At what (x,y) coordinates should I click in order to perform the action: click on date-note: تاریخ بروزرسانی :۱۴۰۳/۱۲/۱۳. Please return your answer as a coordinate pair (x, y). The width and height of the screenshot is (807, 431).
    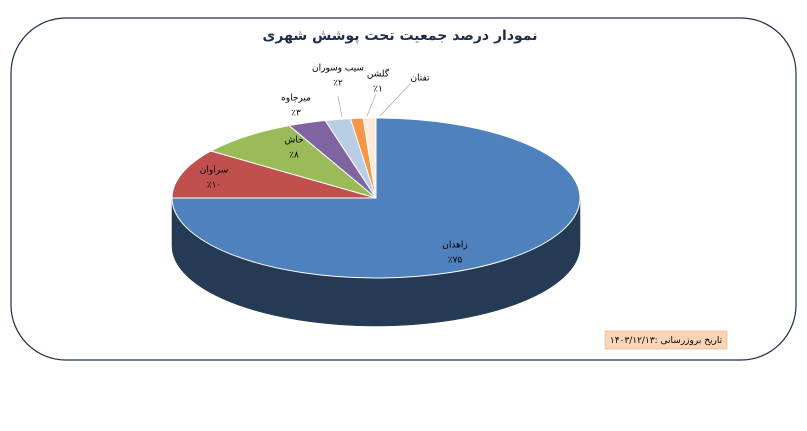
    Looking at the image, I should click on (666, 341).